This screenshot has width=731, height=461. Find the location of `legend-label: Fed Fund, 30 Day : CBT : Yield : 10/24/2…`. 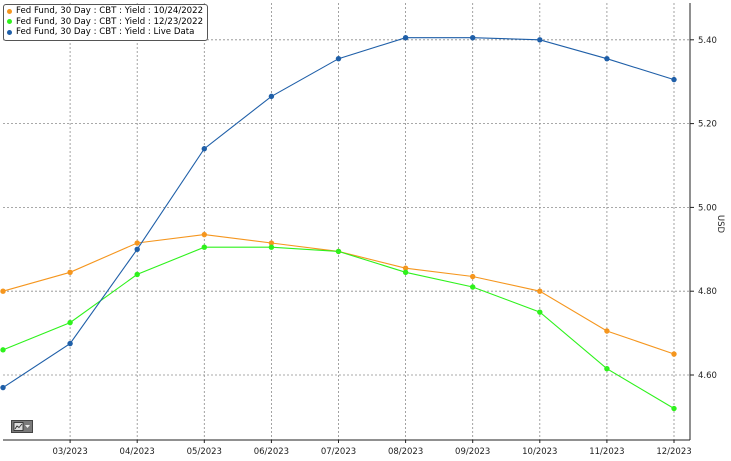

legend-label: Fed Fund, 30 Day : CBT : Yield : 10/24/2… is located at coordinates (110, 11).